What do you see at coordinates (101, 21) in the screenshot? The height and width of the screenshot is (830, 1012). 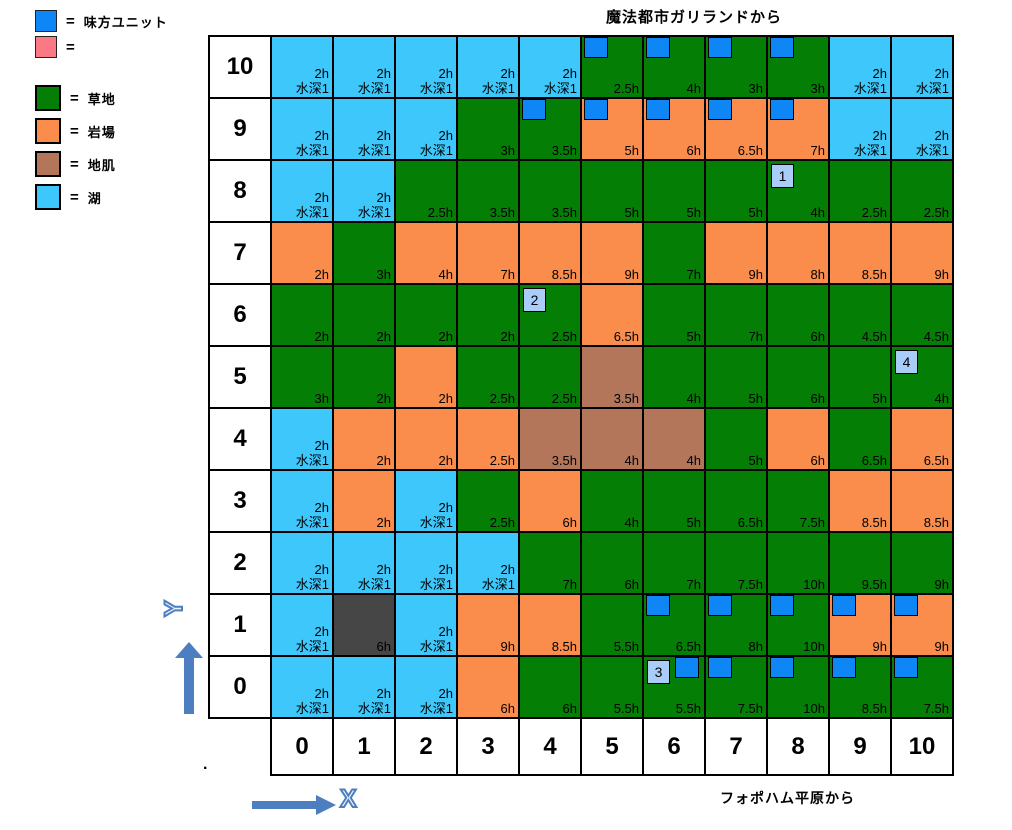 I see `legend-item-ally-unit: = 味方ユニット` at bounding box center [101, 21].